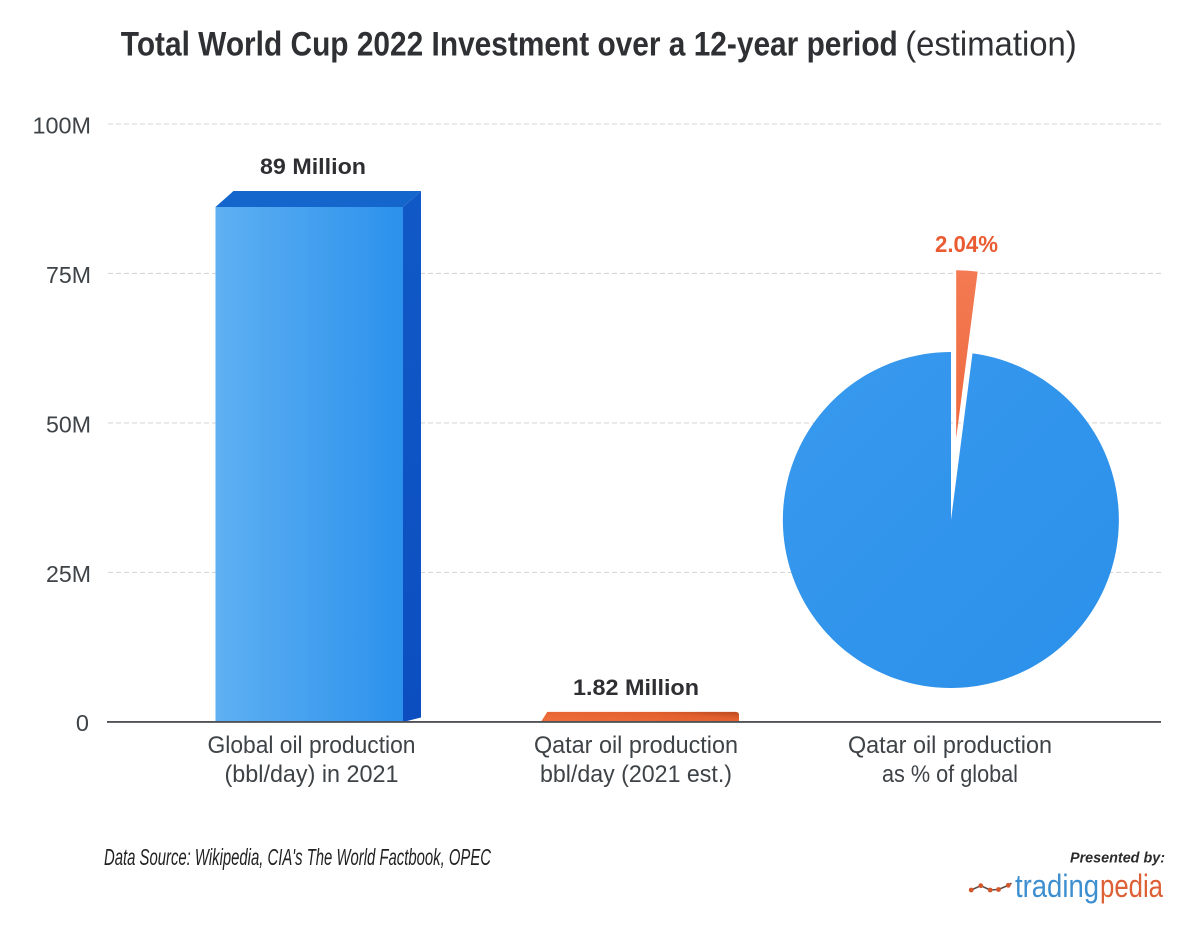 The height and width of the screenshot is (928, 1200). What do you see at coordinates (966, 244) in the screenshot?
I see `svg-text: 2.04%` at bounding box center [966, 244].